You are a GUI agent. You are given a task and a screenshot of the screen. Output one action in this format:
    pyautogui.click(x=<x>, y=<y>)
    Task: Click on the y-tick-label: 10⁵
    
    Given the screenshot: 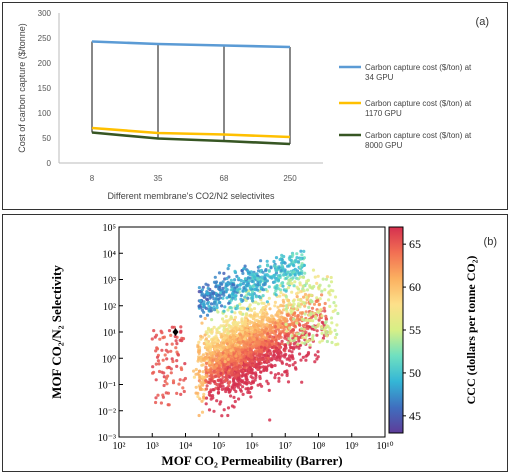 What is the action you would take?
    pyautogui.click(x=110, y=228)
    